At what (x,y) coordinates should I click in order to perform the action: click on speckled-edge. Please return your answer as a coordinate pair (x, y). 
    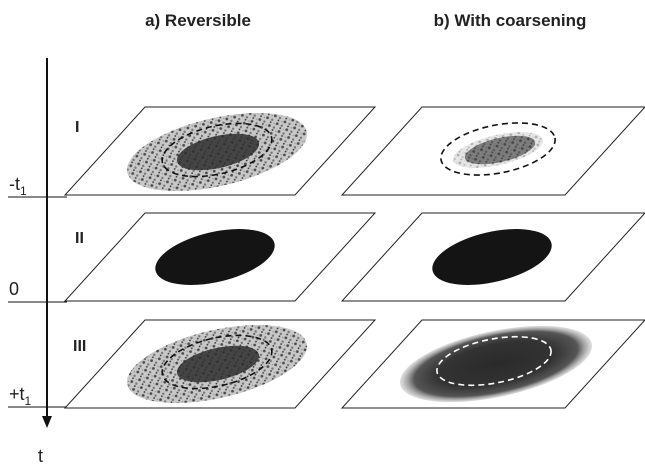
    Looking at the image, I should click on (498, 150).